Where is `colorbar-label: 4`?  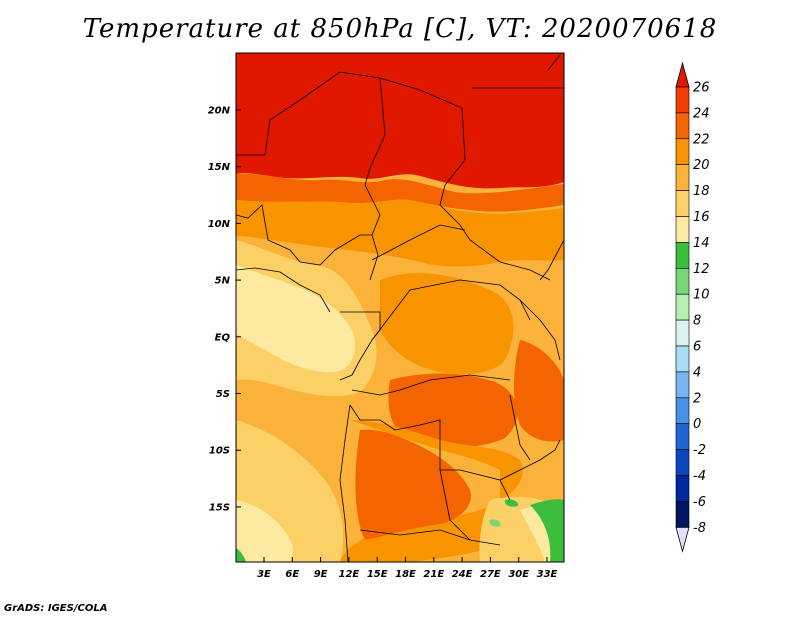 colorbar-label: 4 is located at coordinates (697, 372).